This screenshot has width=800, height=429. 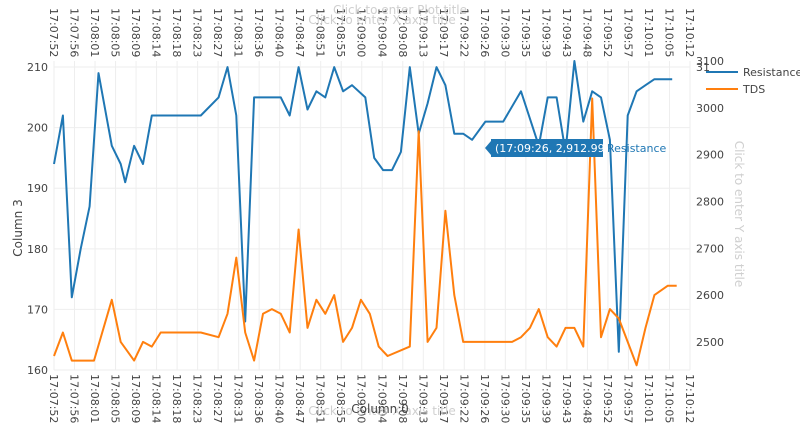 I want to click on tooltip: (17:09:26, 2,912.99)Resistance, so click(x=576, y=148).